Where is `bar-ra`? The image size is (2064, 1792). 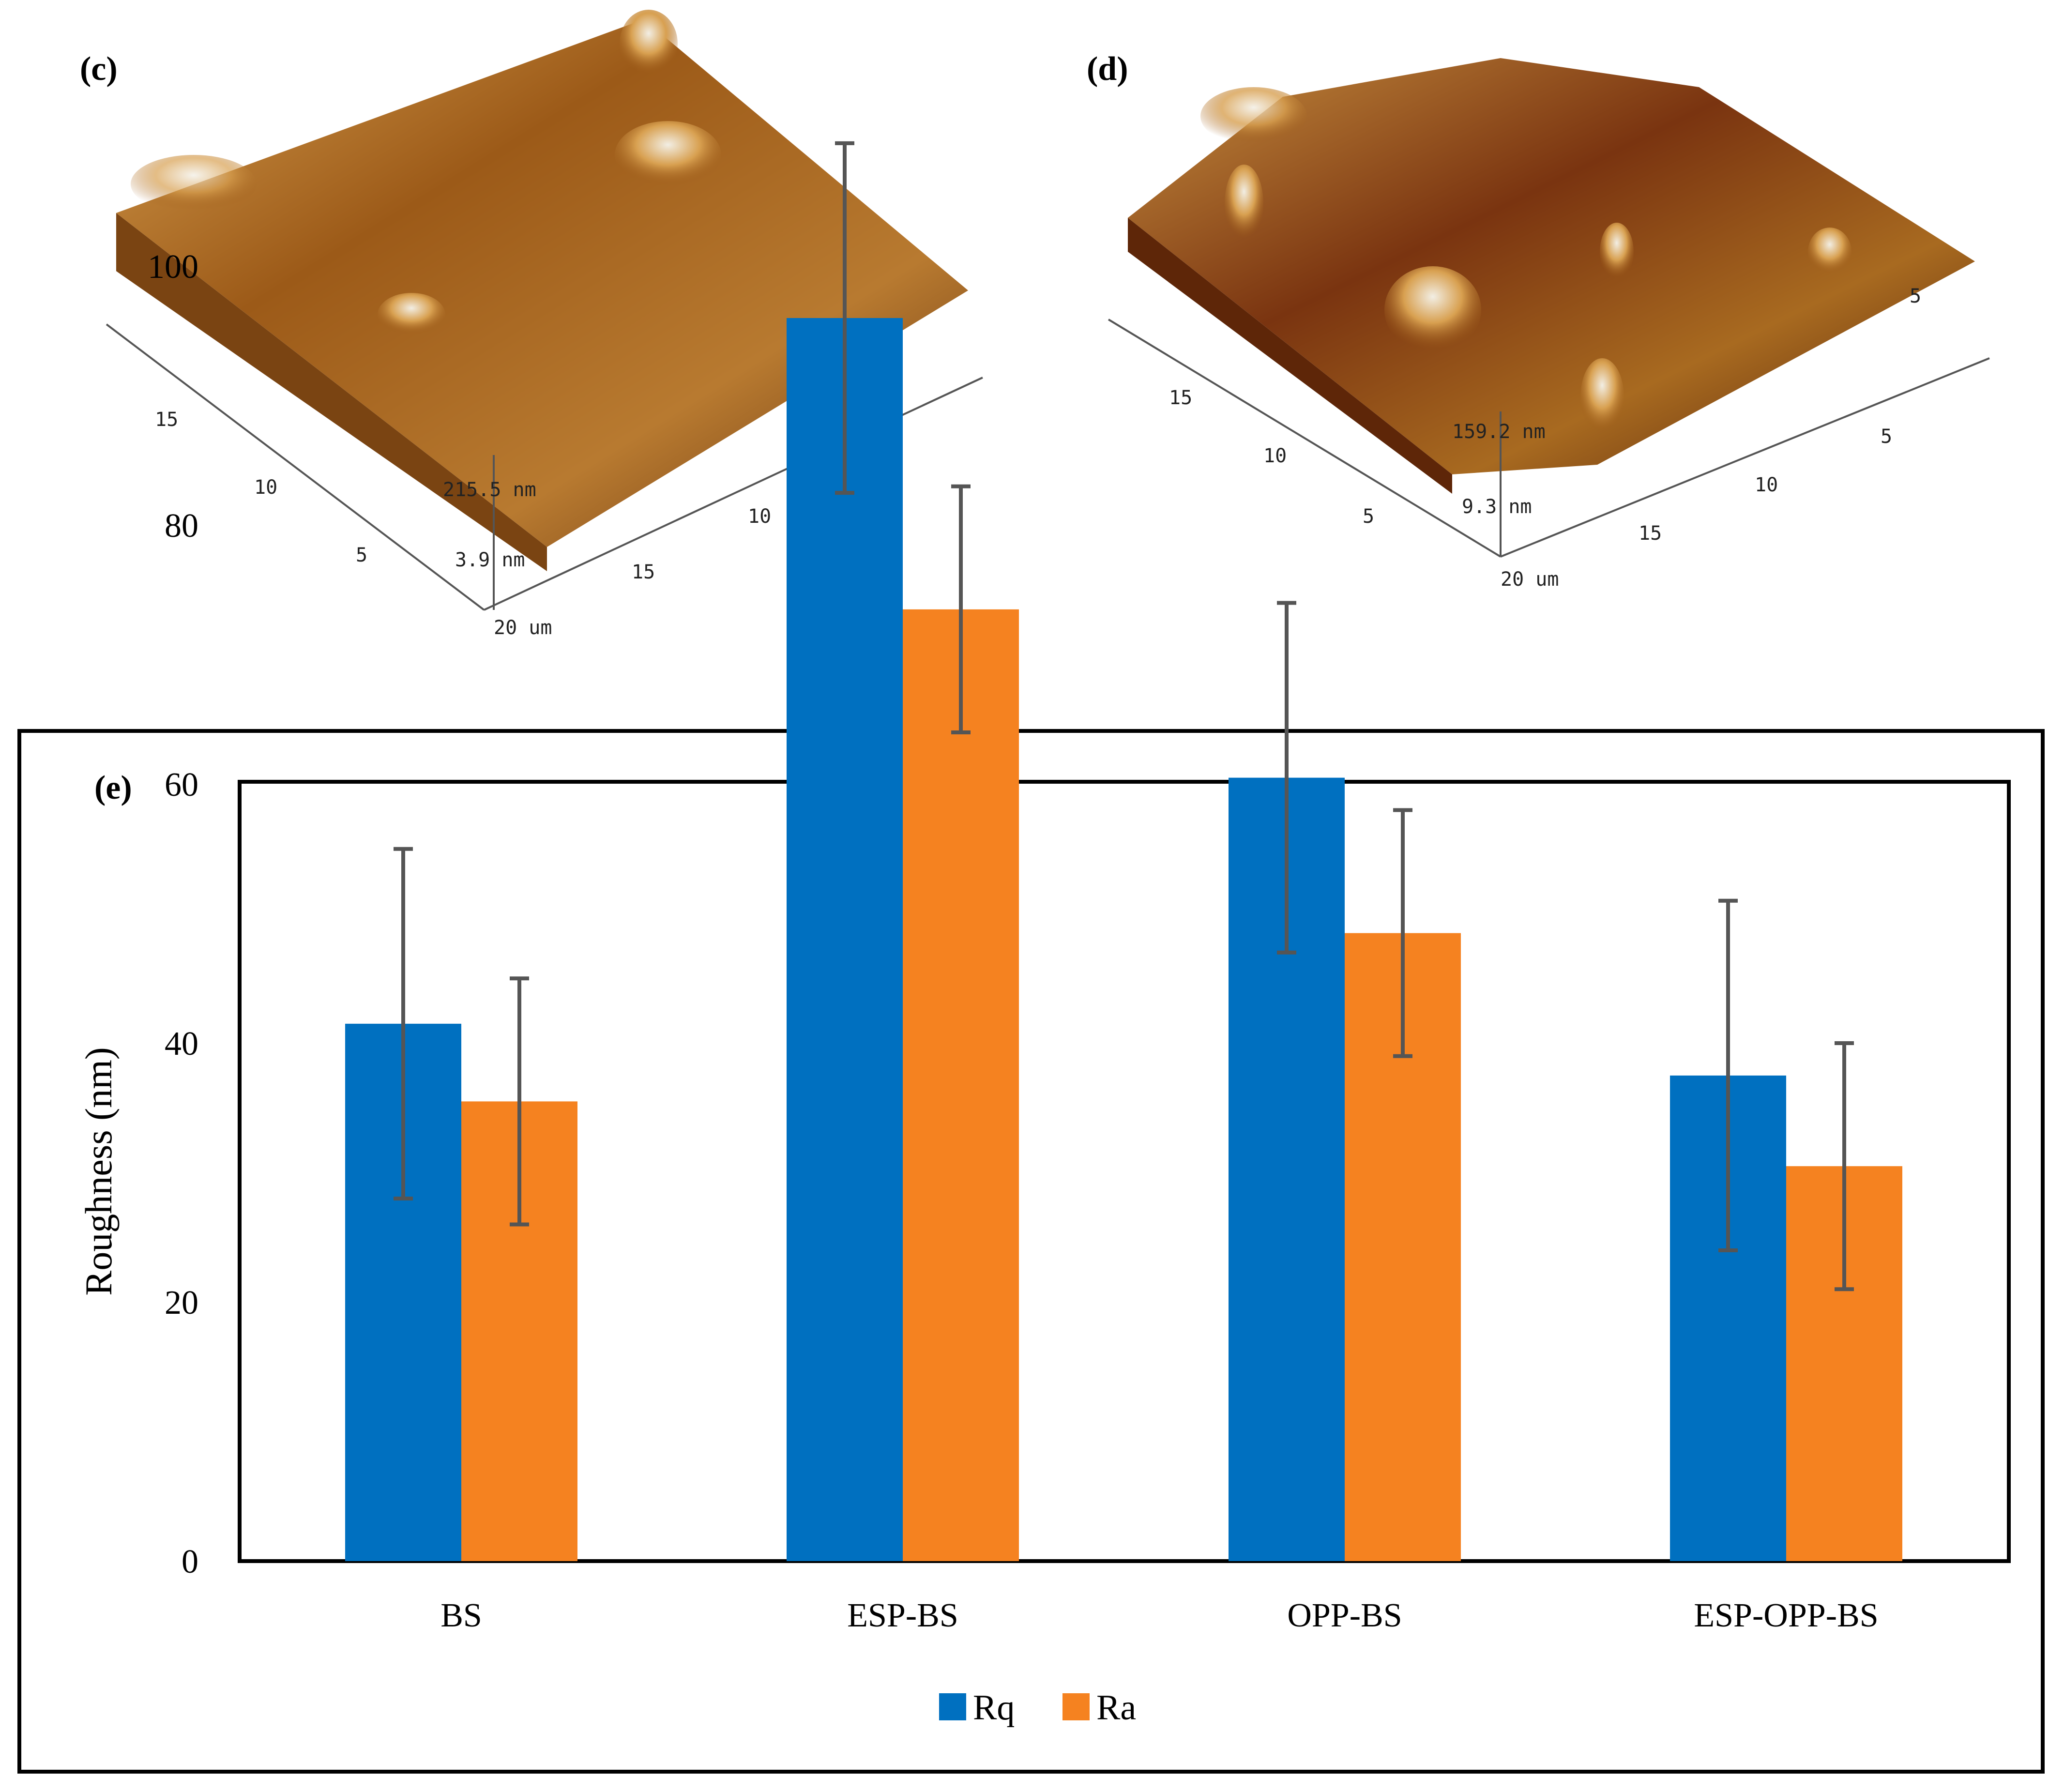 bar-ra is located at coordinates (961, 1085).